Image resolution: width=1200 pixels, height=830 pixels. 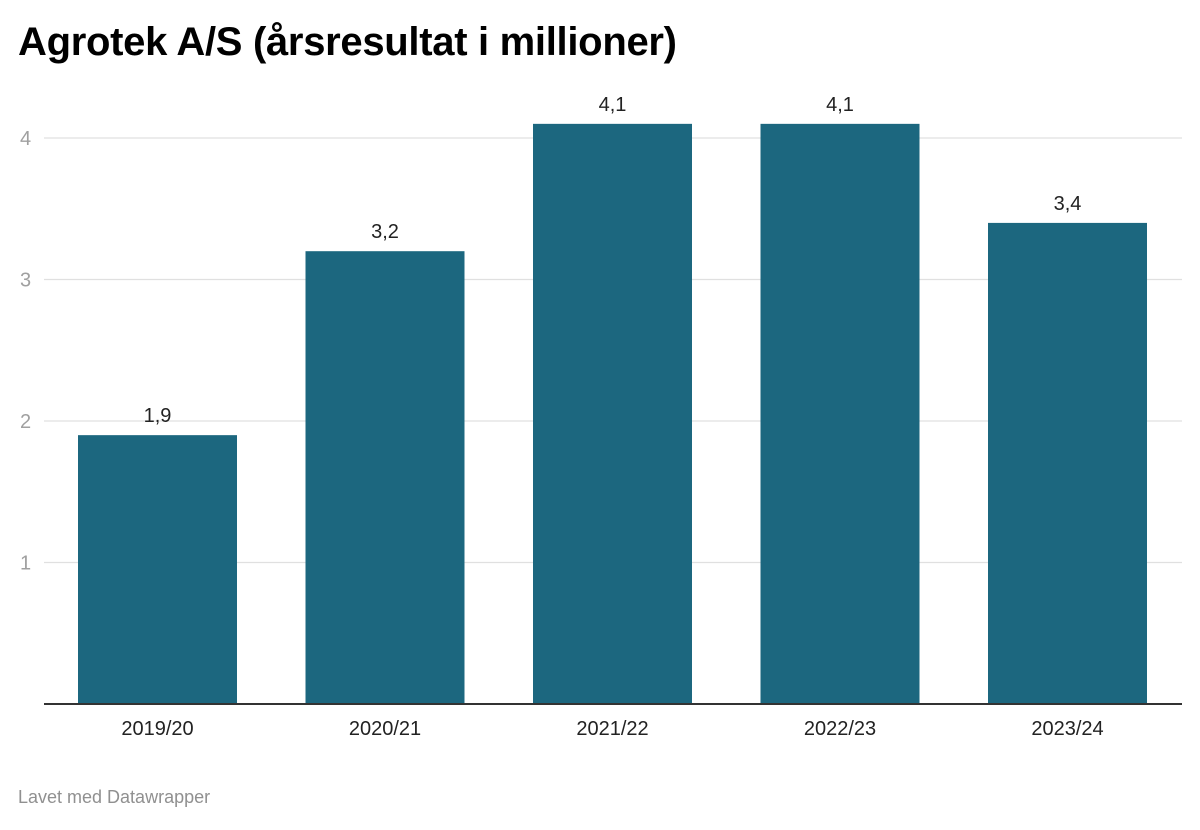 What do you see at coordinates (347, 42) in the screenshot?
I see `chart-title: Agrotek A/S (årsresultat i millioner)` at bounding box center [347, 42].